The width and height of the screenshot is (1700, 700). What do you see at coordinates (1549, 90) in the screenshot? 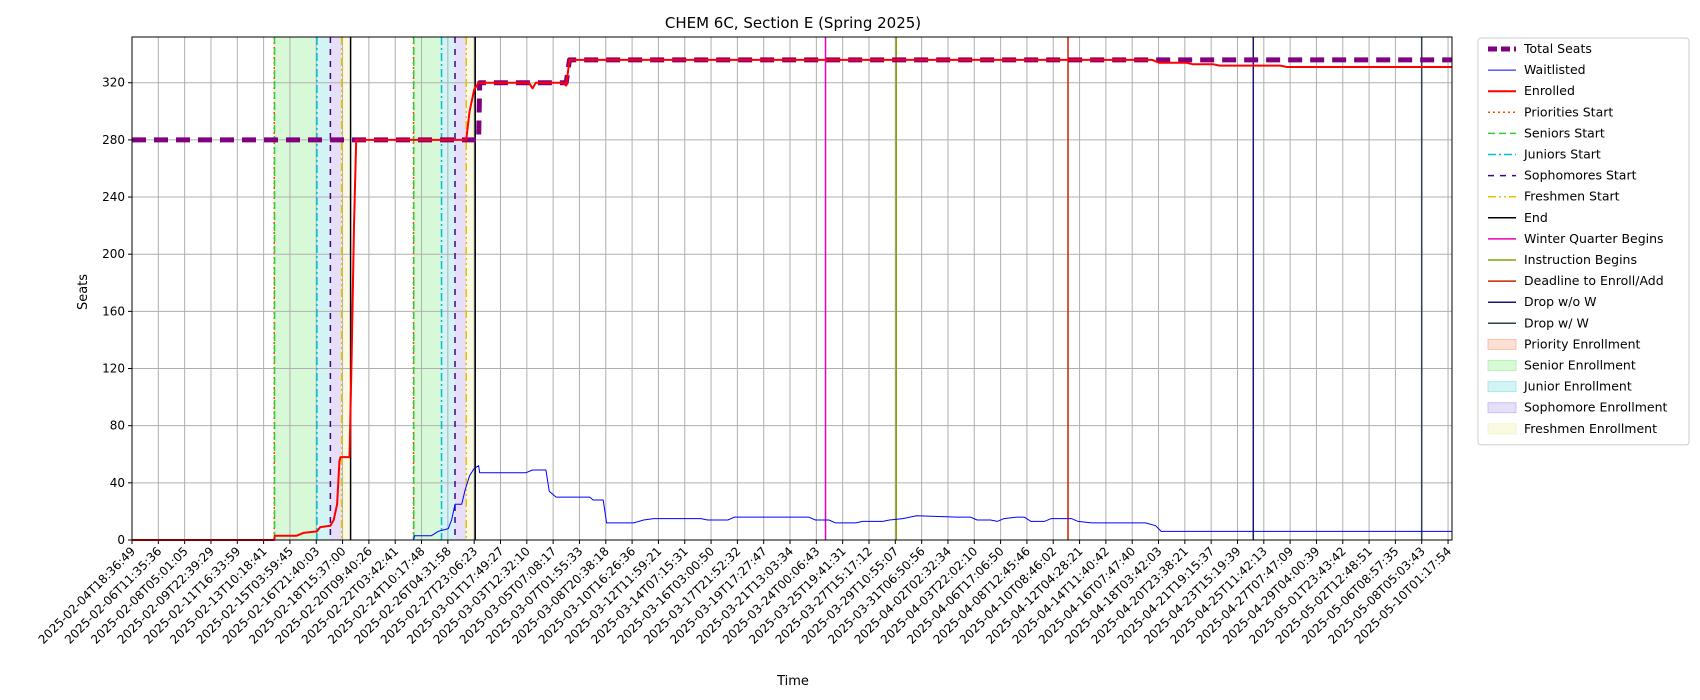
I see `legend-label: Enrolled` at bounding box center [1549, 90].